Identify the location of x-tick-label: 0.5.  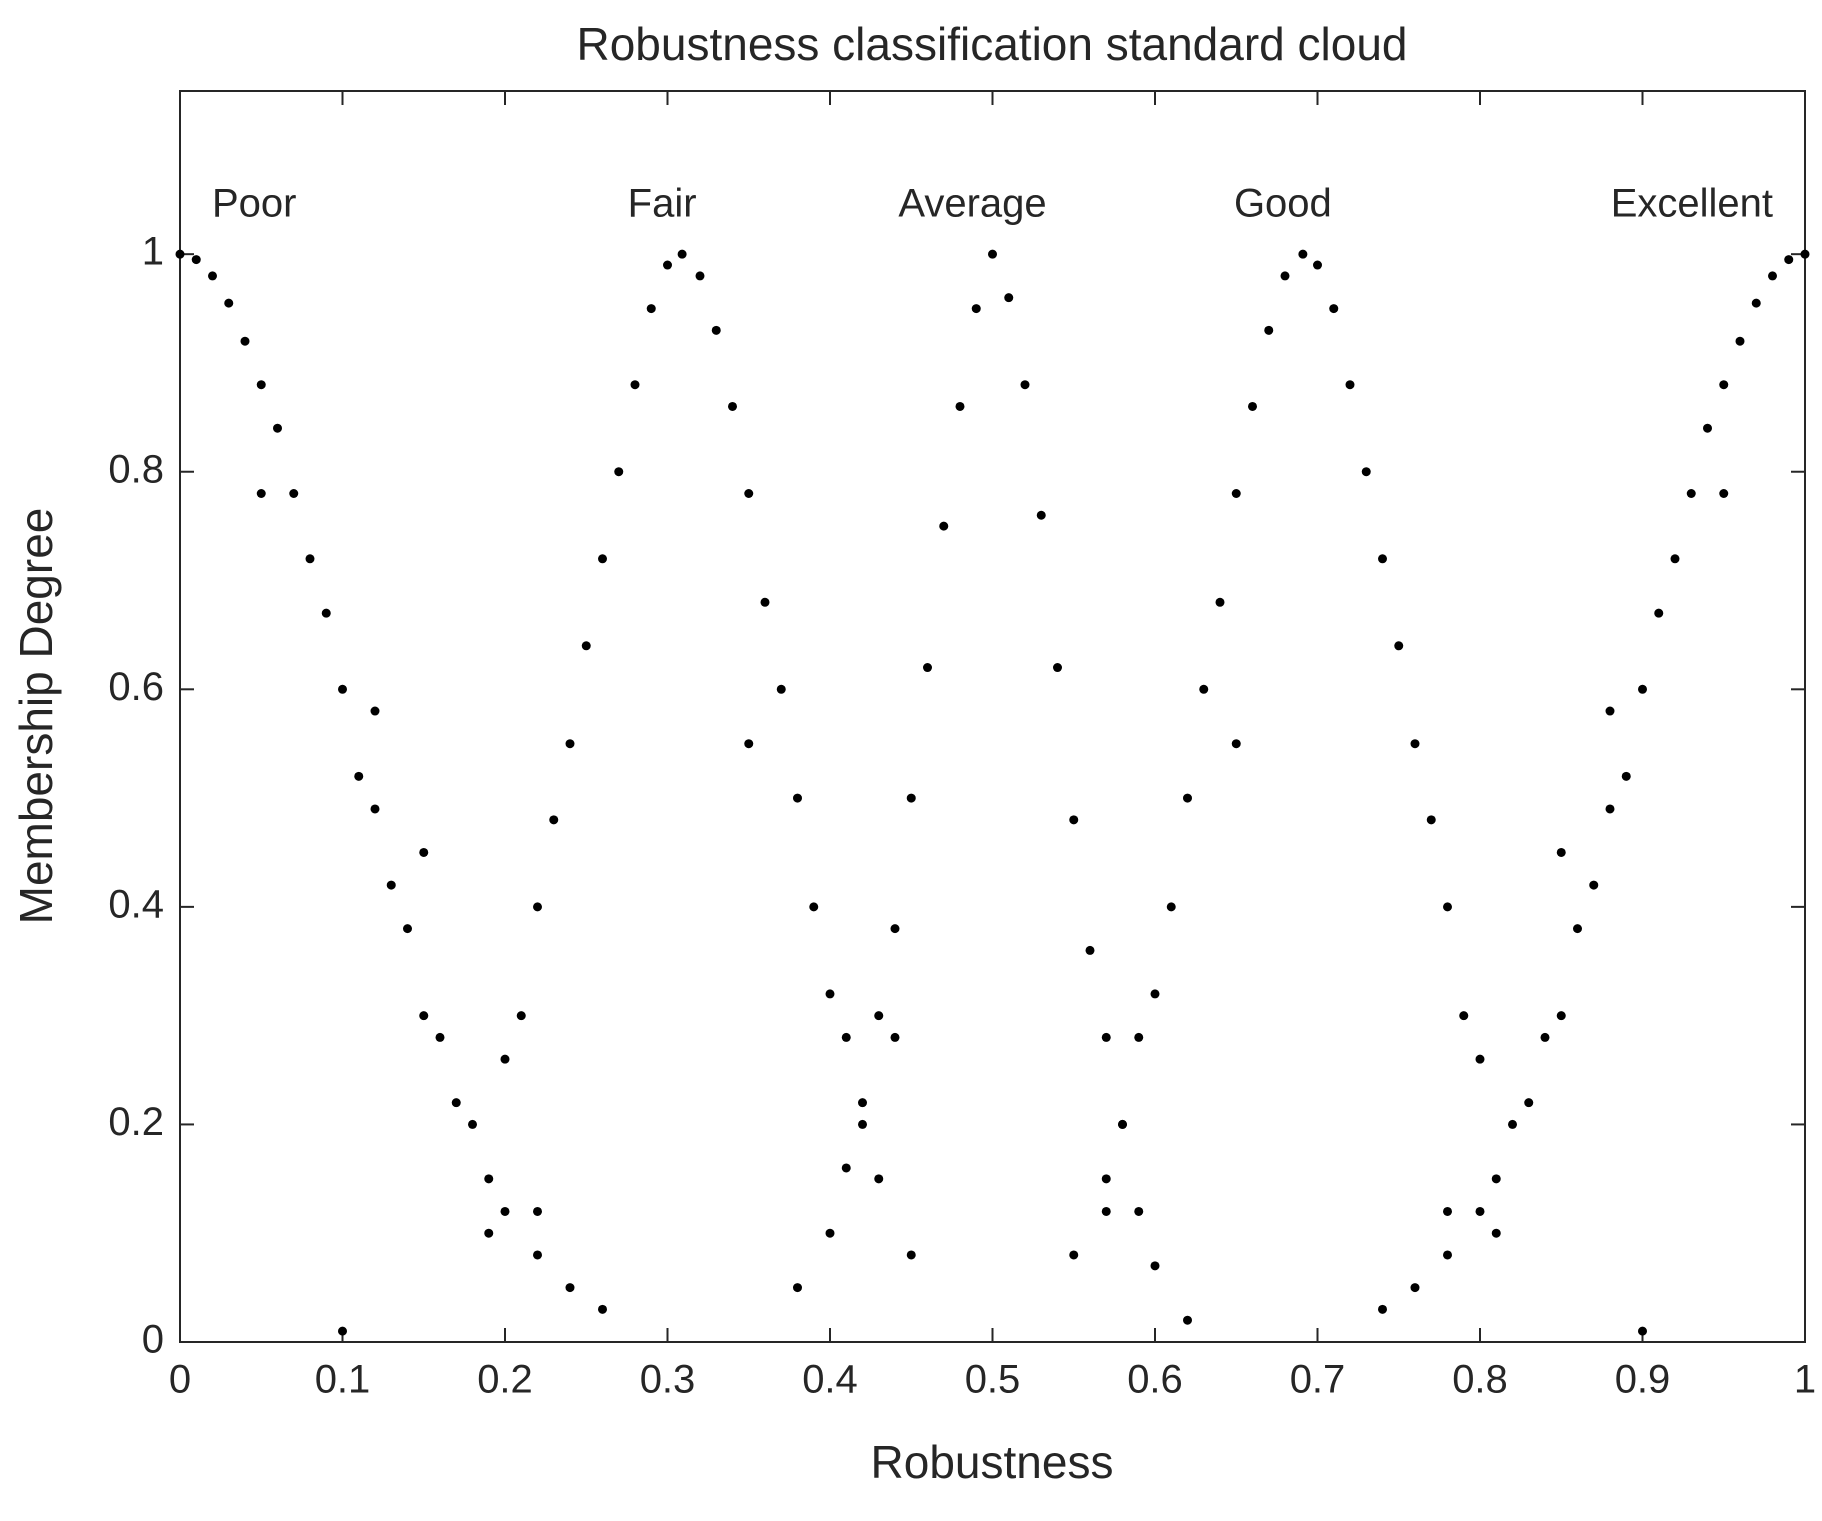
(993, 1380).